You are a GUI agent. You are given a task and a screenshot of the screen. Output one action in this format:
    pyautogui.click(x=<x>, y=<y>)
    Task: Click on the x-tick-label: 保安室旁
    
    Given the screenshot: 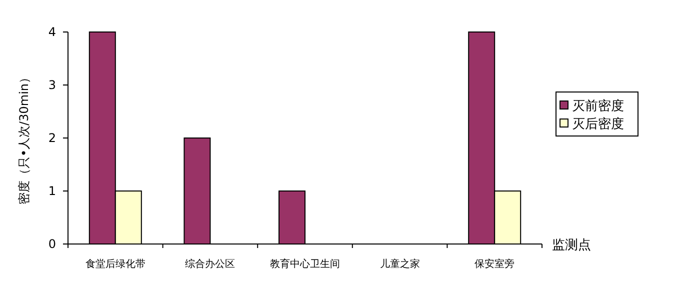 What is the action you would take?
    pyautogui.click(x=494, y=264)
    